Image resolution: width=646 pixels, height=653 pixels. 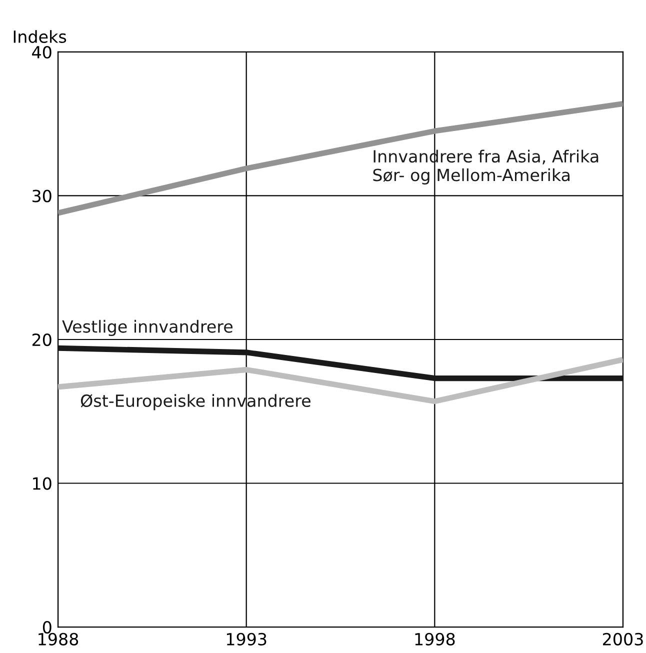 I want to click on x-tick-label: 2003, so click(x=623, y=639).